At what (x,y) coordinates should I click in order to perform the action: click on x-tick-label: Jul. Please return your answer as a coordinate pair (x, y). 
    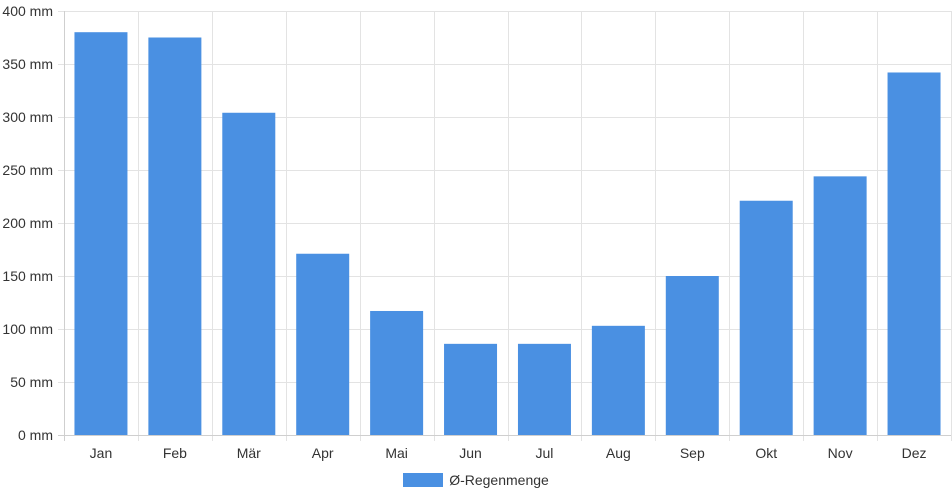
    Looking at the image, I should click on (545, 453).